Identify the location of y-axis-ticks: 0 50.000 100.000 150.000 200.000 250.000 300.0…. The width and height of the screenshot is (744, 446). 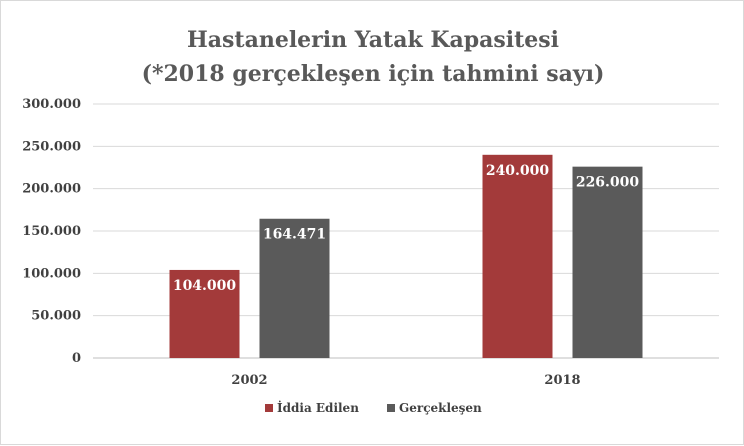
(51, 231).